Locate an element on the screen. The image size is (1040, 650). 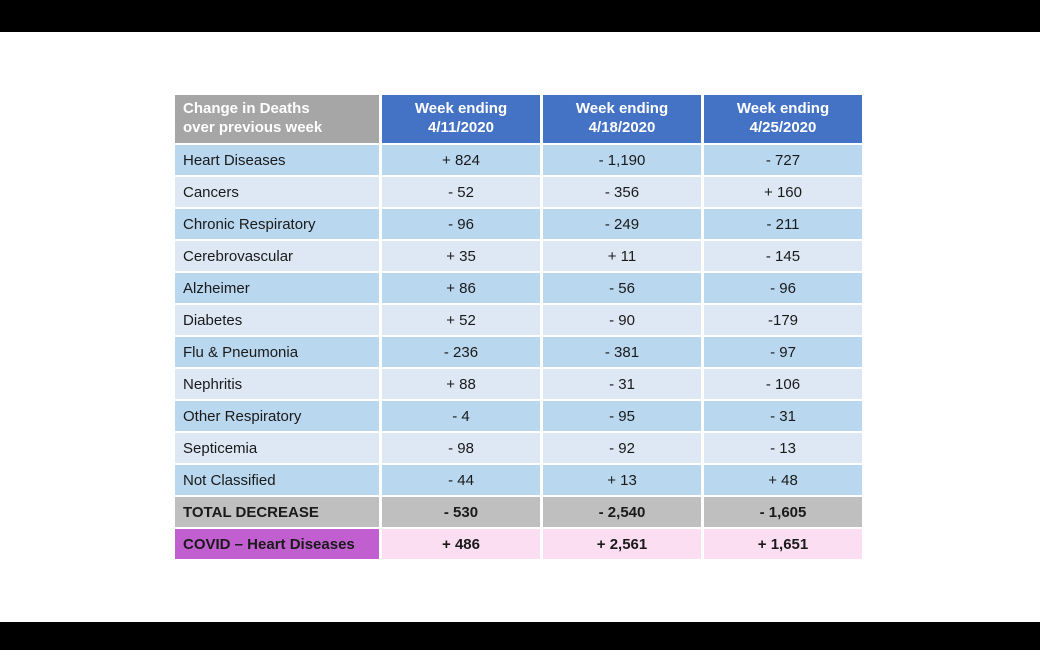
cell-value: + 86 is located at coordinates (461, 288).